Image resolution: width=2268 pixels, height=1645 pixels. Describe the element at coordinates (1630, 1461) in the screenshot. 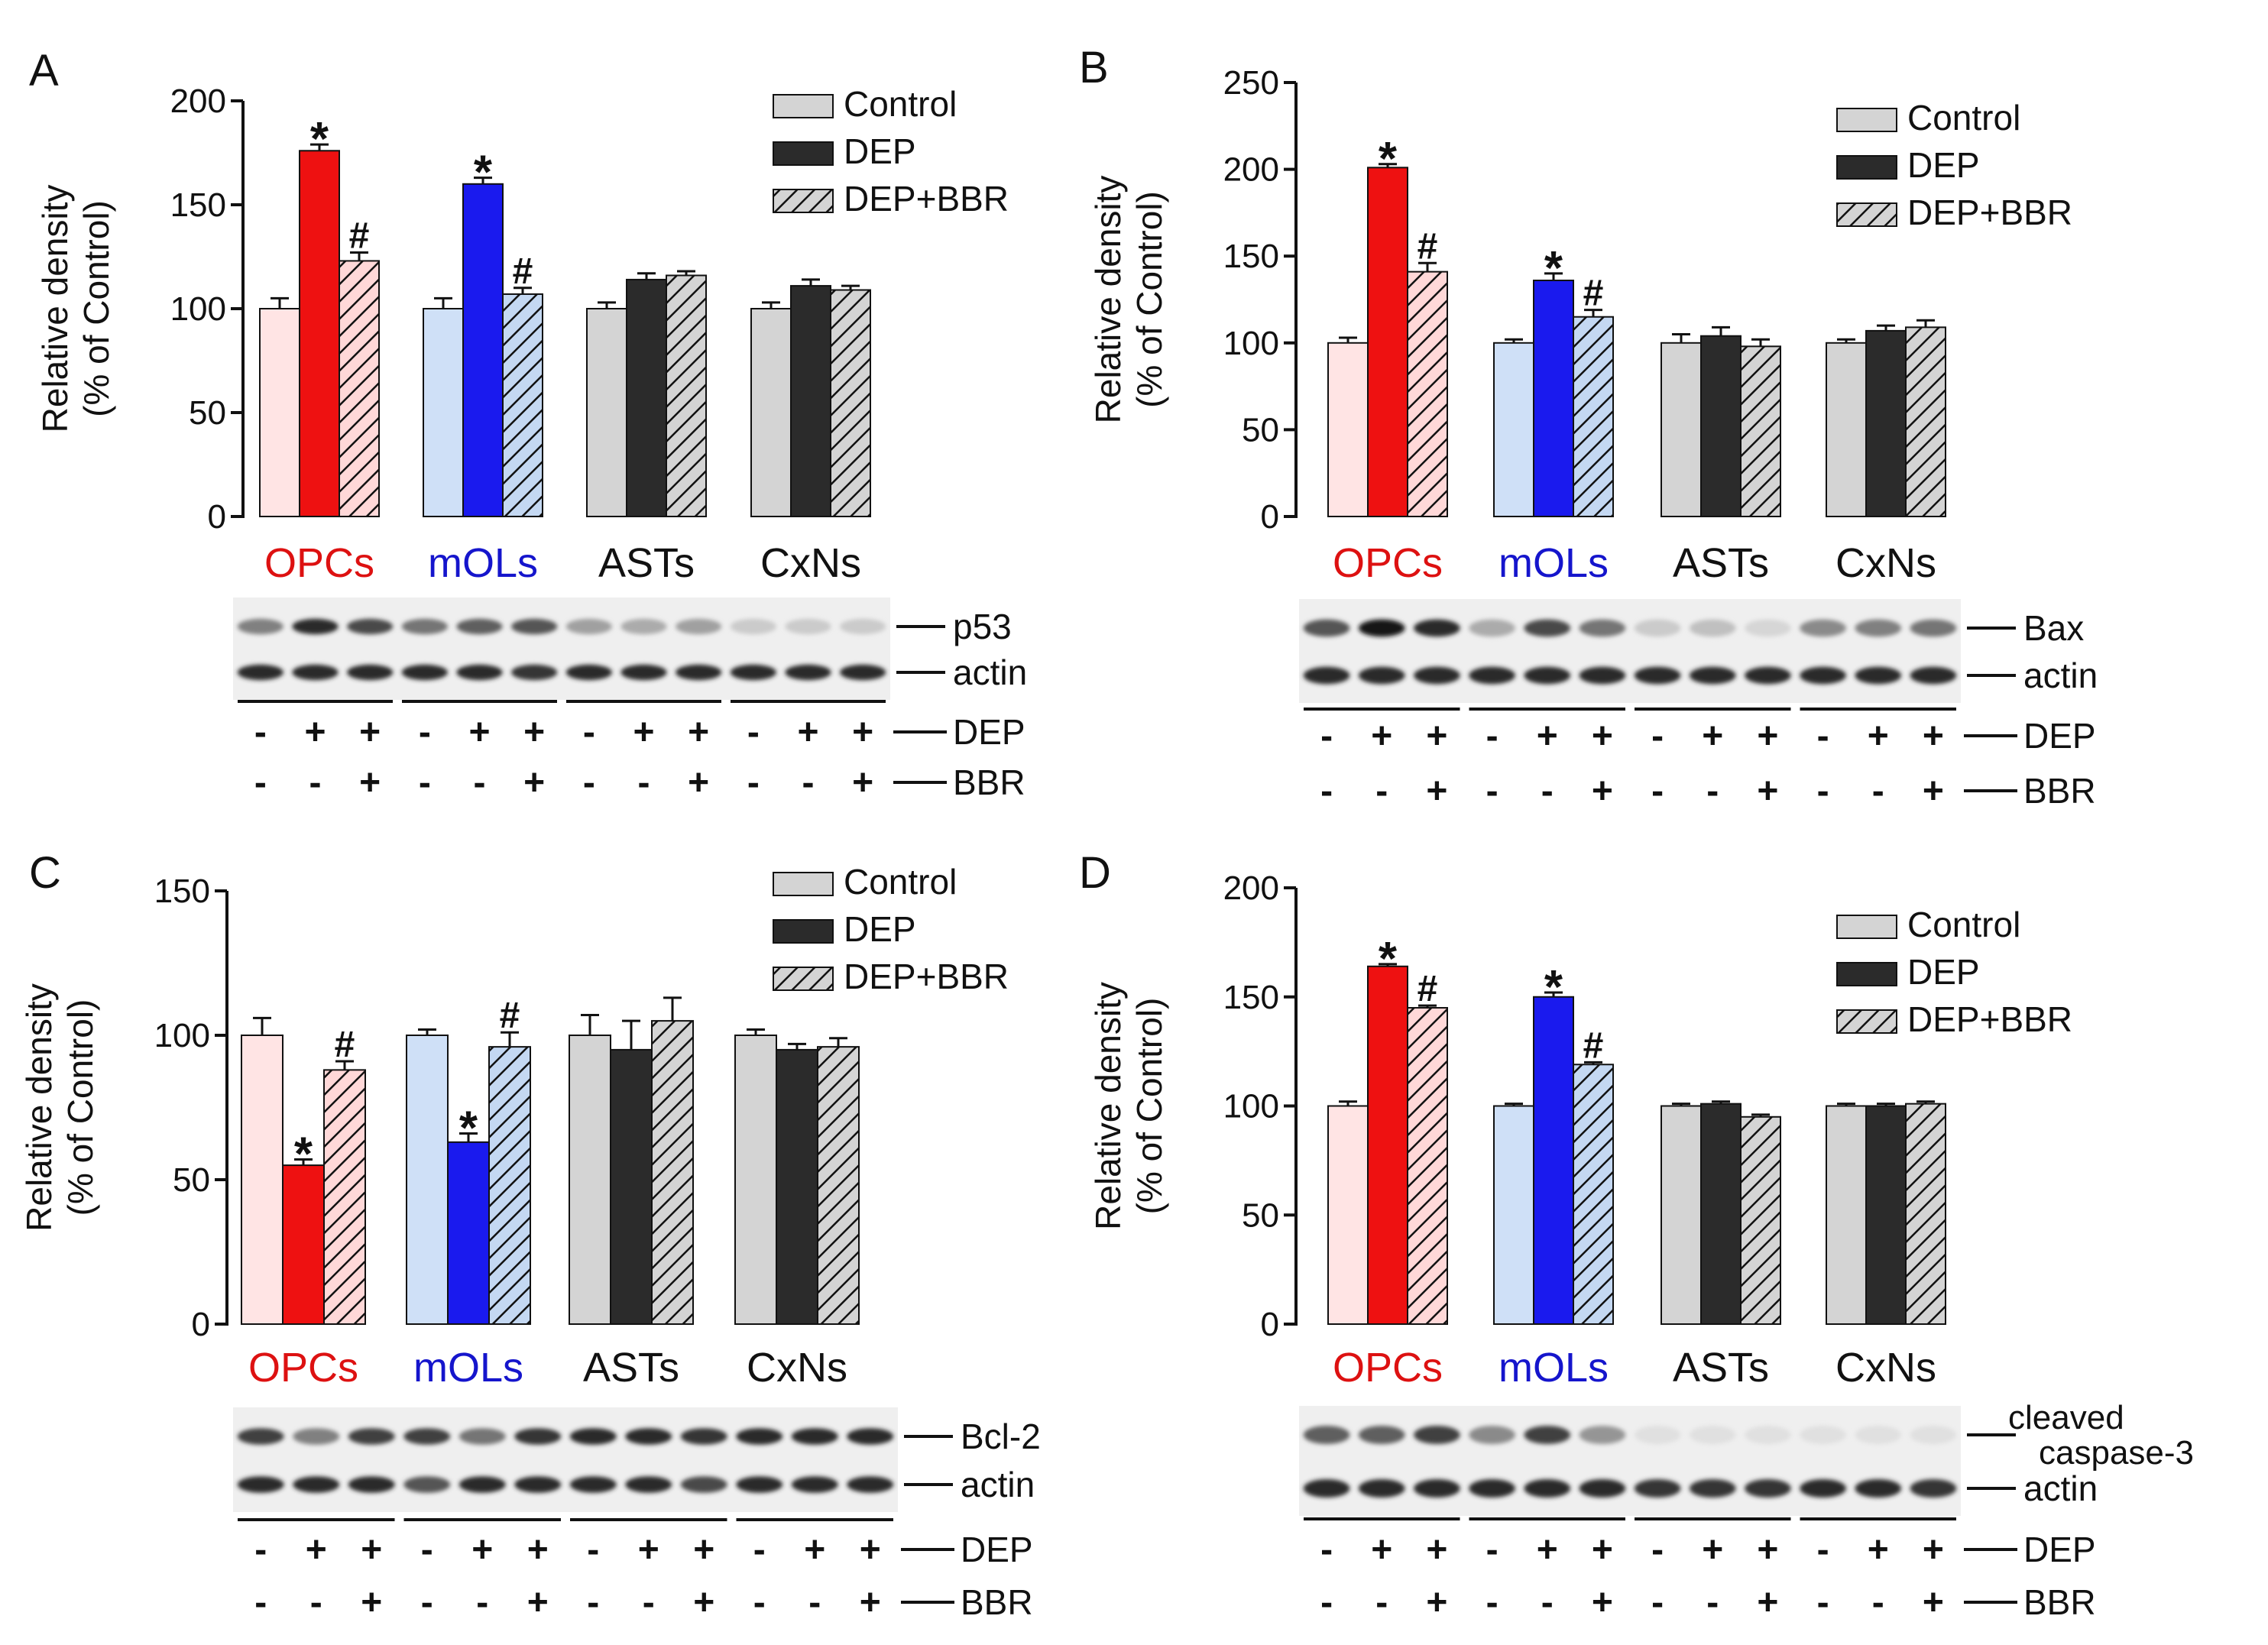

I see `blot-membrane` at that location.